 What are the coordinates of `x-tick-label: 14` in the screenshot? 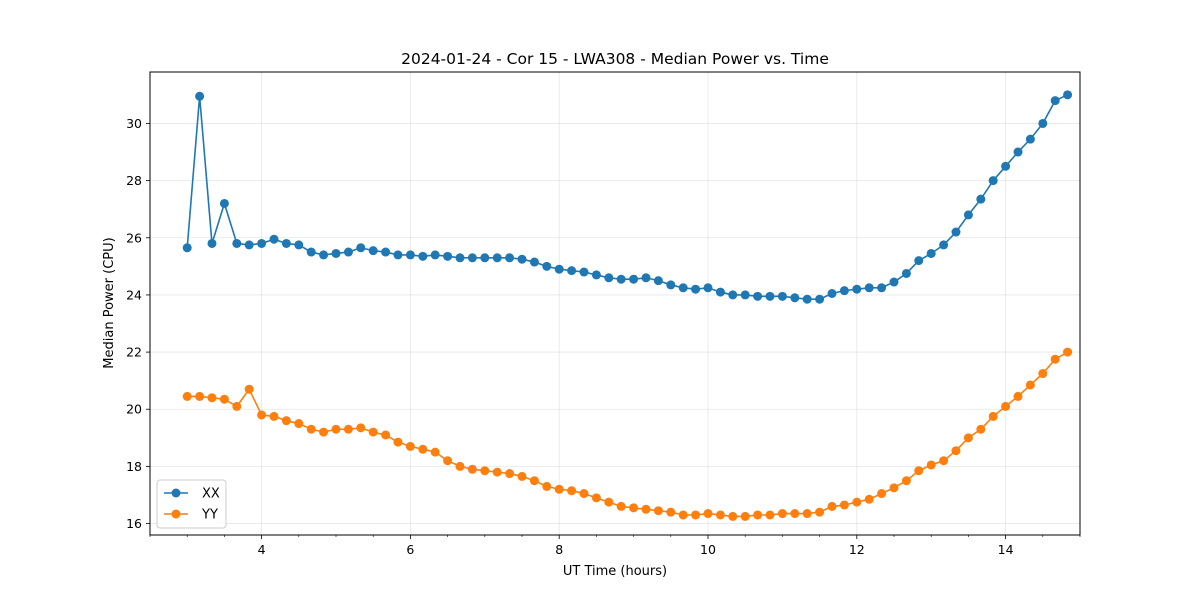 It's located at (1006, 549).